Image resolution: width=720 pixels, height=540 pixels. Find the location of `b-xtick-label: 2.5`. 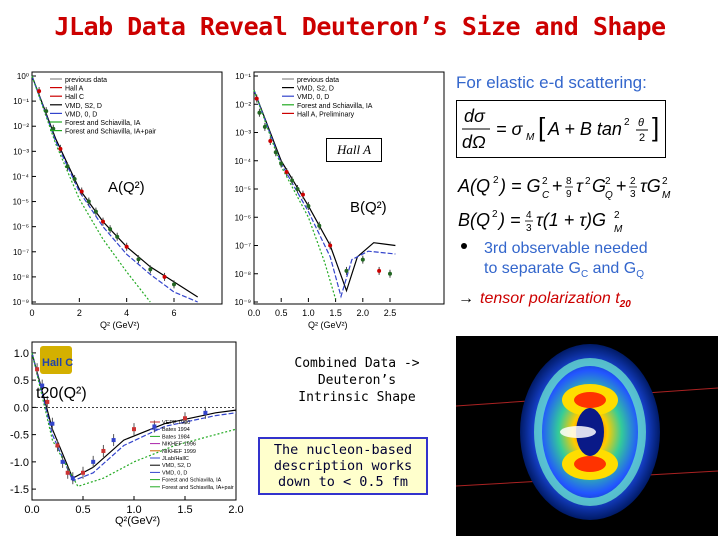

b-xtick-label: 2.5 is located at coordinates (390, 313).